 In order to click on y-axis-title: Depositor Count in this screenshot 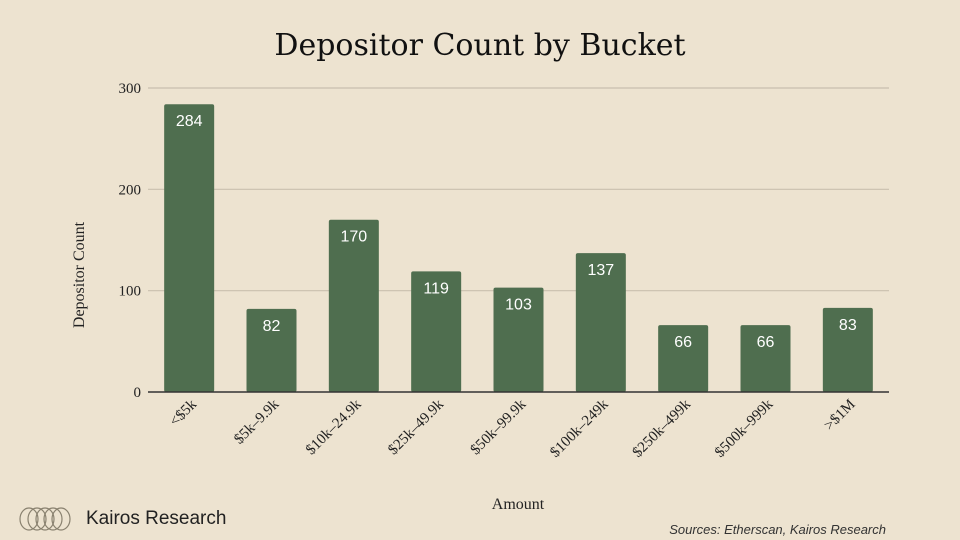, I will do `click(79, 274)`.